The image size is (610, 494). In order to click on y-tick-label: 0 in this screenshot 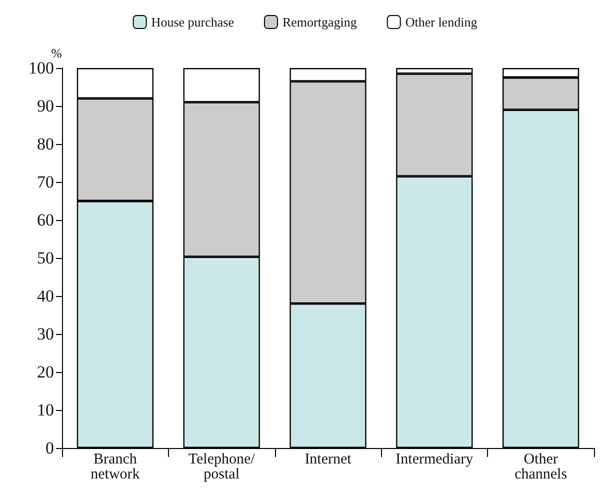, I will do `click(50, 448)`.